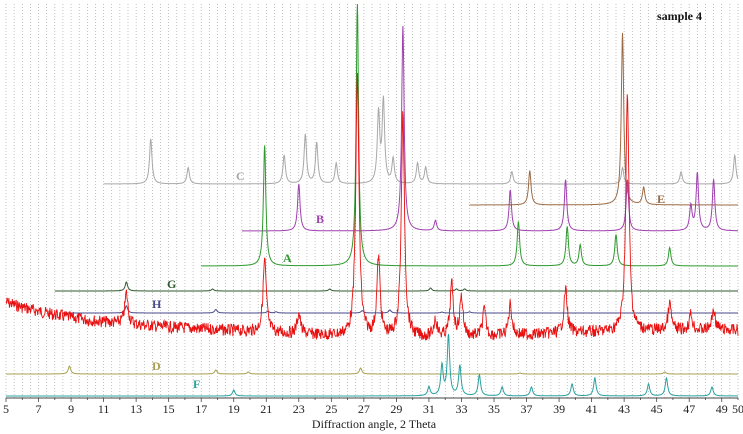  Describe the element at coordinates (136, 409) in the screenshot. I see `x-tick-label: 13` at that location.